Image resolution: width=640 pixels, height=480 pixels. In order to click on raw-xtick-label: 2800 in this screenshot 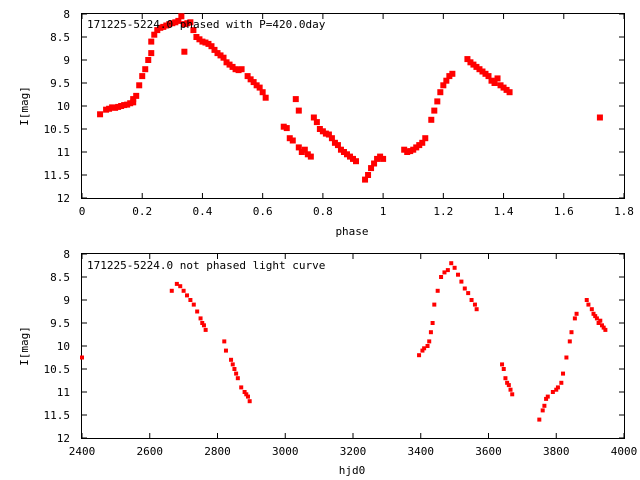, I will do `click(217, 451)`.